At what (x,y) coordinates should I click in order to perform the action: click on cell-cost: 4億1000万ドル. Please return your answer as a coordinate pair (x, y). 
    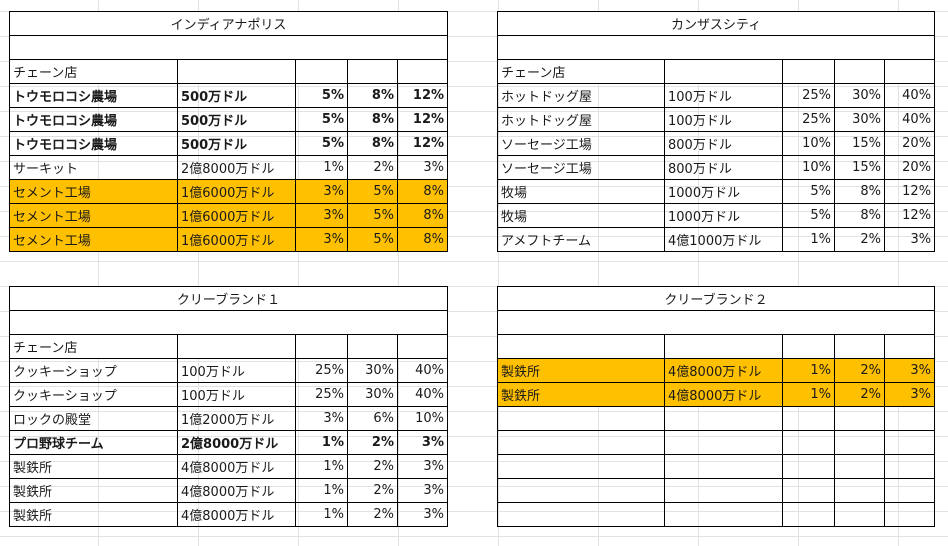
    Looking at the image, I should click on (723, 239).